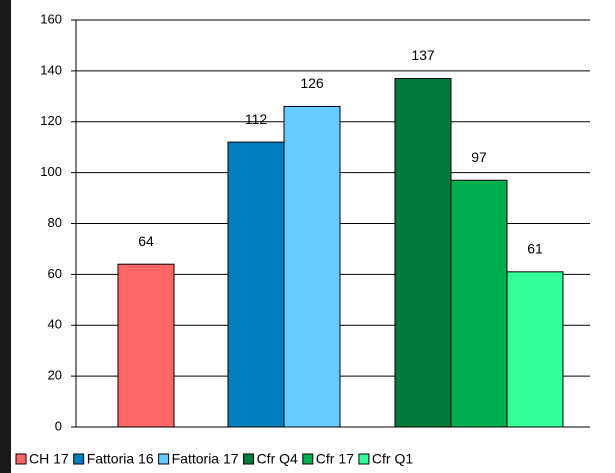 The width and height of the screenshot is (615, 473). Describe the element at coordinates (312, 83) in the screenshot. I see `data-label: 126` at that location.